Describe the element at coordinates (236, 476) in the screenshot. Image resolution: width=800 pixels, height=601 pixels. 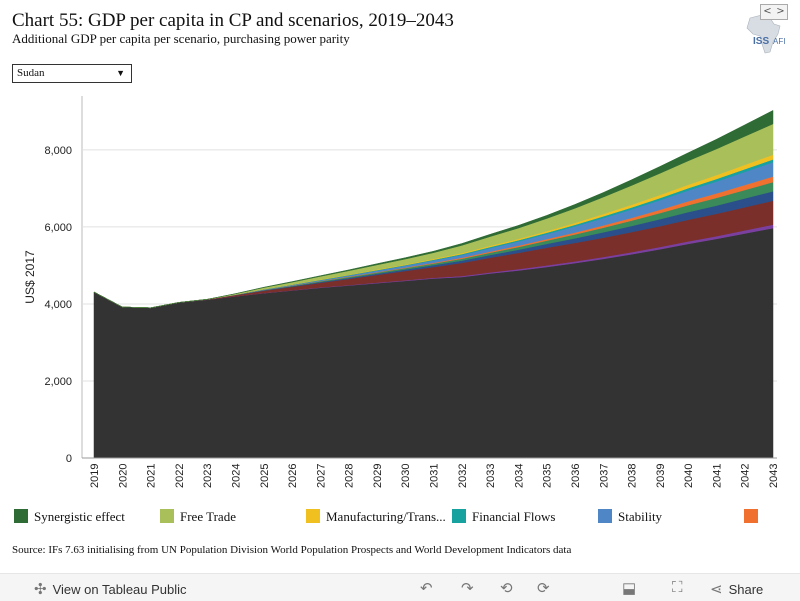
I see `x-tick-label: 2024` at that location.